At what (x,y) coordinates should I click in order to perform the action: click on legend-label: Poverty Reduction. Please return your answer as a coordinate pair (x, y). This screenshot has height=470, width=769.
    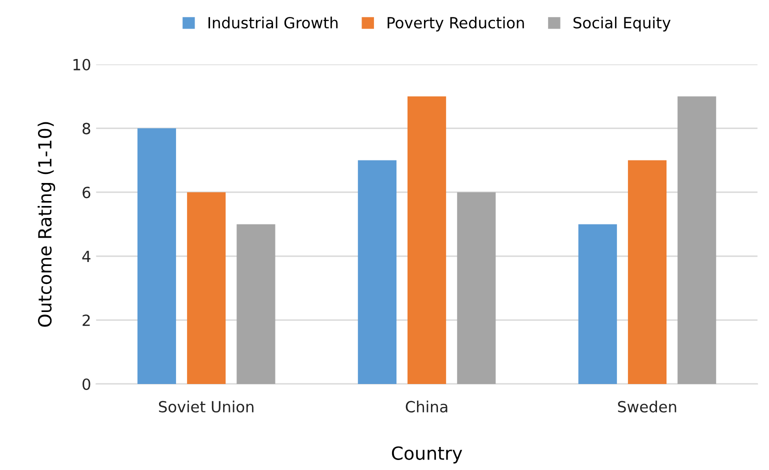
    Looking at the image, I should click on (456, 24).